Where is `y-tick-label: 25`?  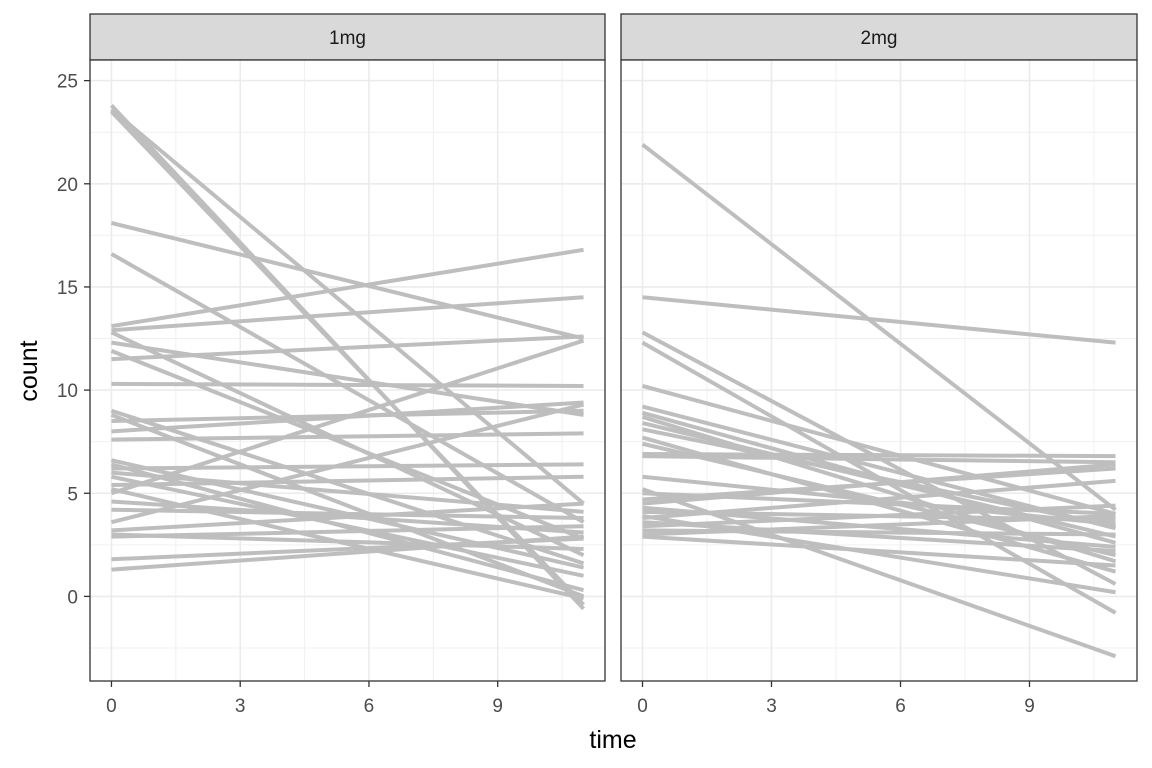
y-tick-label: 25 is located at coordinates (67, 82).